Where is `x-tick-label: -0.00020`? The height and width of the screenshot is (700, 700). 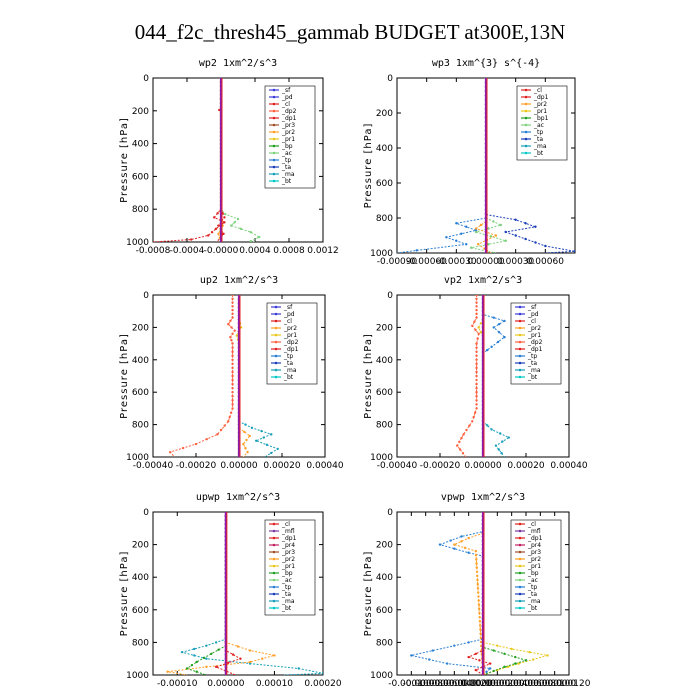
x-tick-label: -0.00020 is located at coordinates (196, 466).